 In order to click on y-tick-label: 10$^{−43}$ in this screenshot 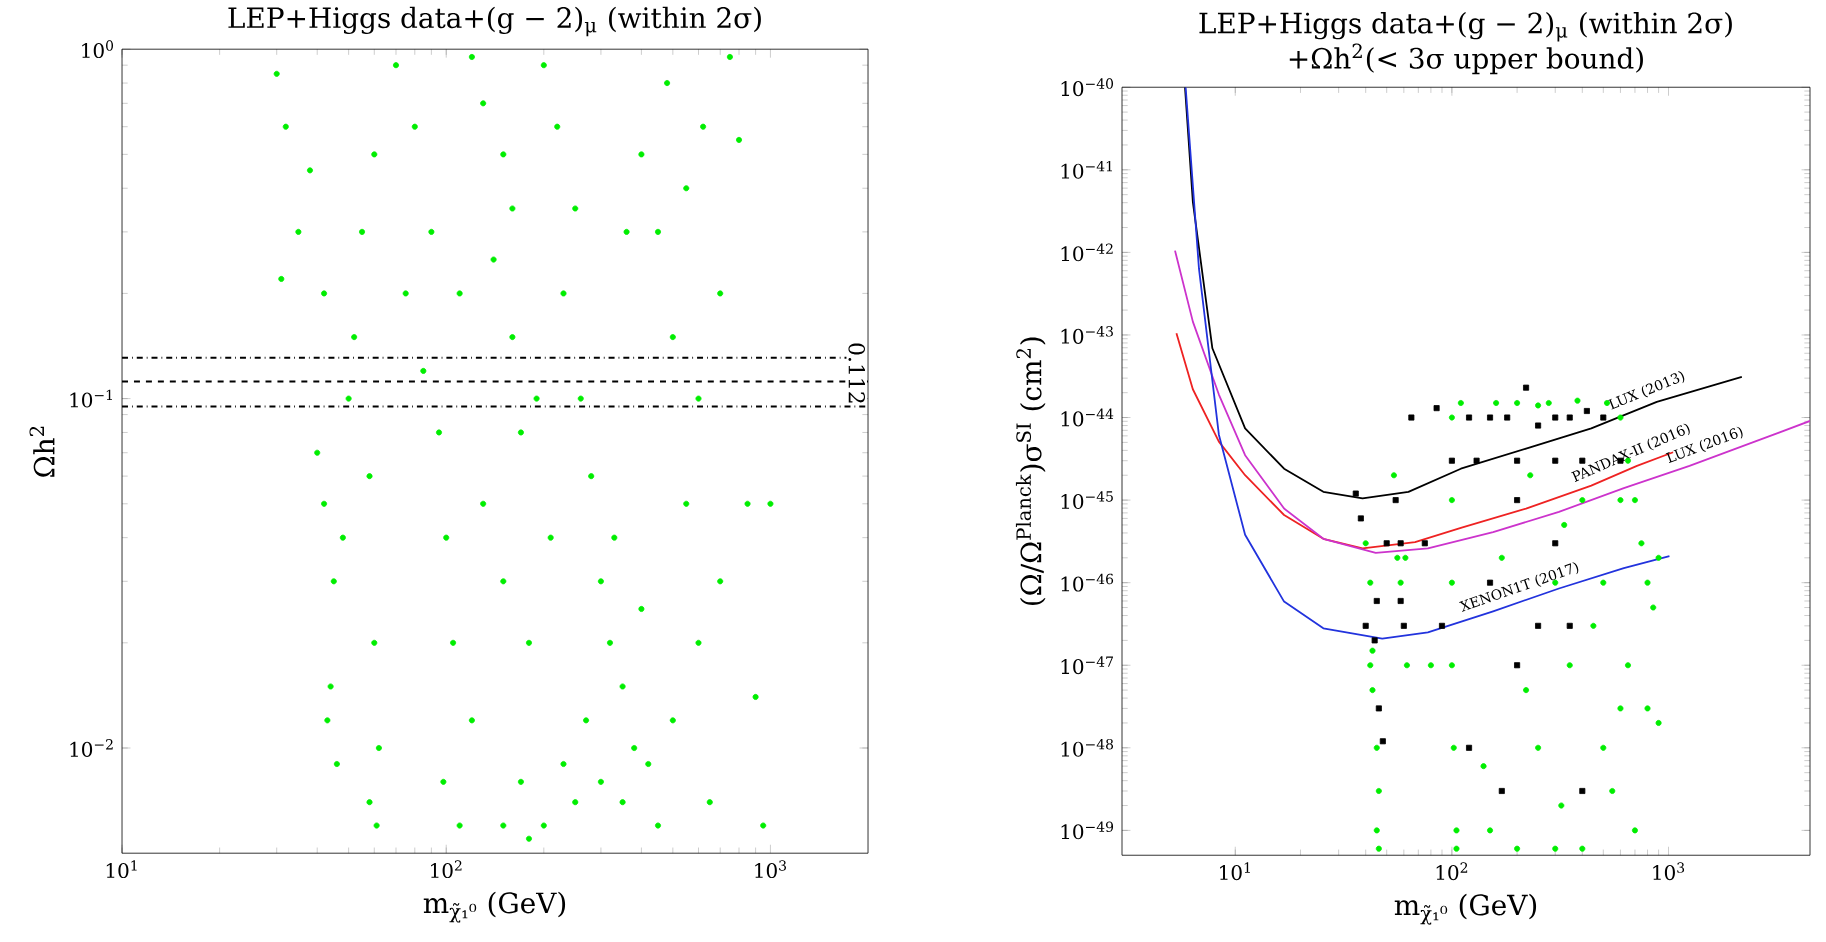, I will do `click(1087, 335)`.